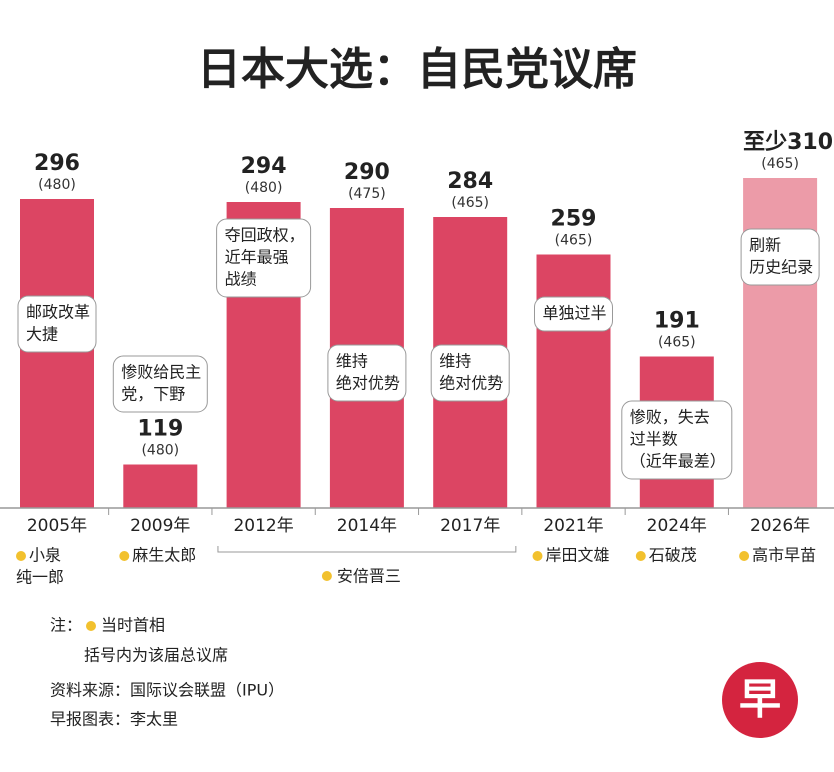 This screenshot has height=772, width=834. I want to click on value-label: 119, so click(160, 429).